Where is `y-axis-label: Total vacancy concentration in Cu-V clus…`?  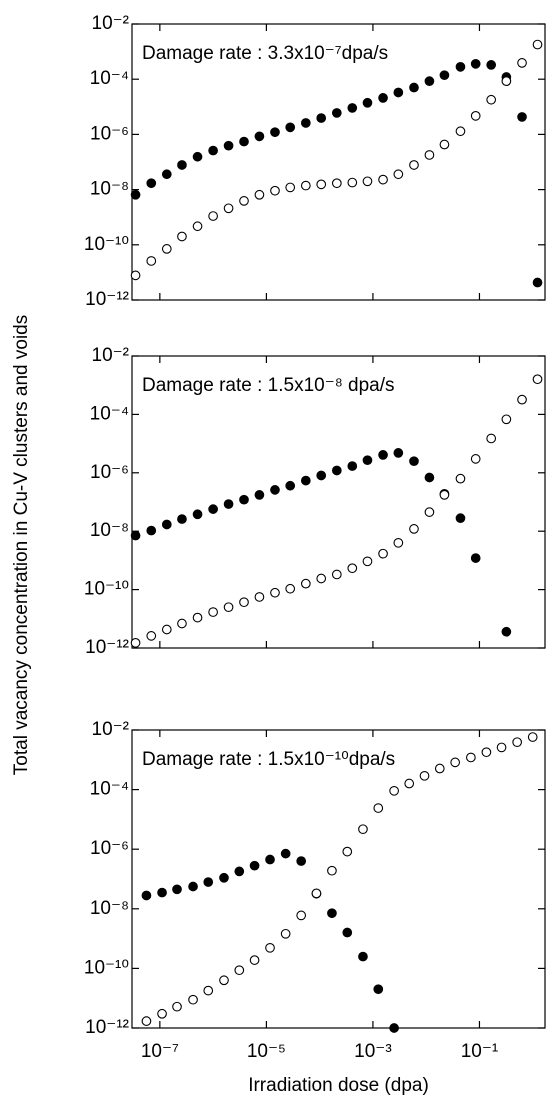 y-axis-label: Total vacancy concentration in Cu-V clus… is located at coordinates (21, 545).